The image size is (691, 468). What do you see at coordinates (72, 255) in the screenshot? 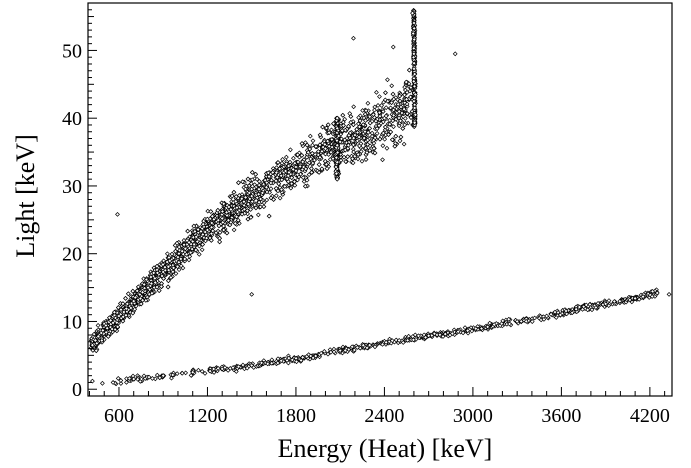
I see `y-tick-label: 20` at bounding box center [72, 255].